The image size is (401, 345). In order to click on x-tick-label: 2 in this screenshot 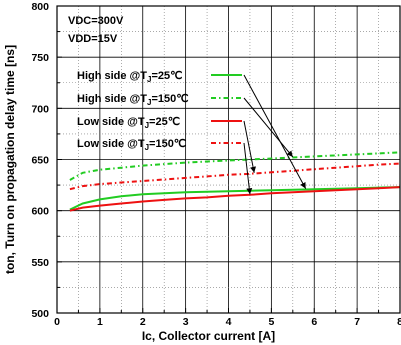, I will do `click(143, 322)`.